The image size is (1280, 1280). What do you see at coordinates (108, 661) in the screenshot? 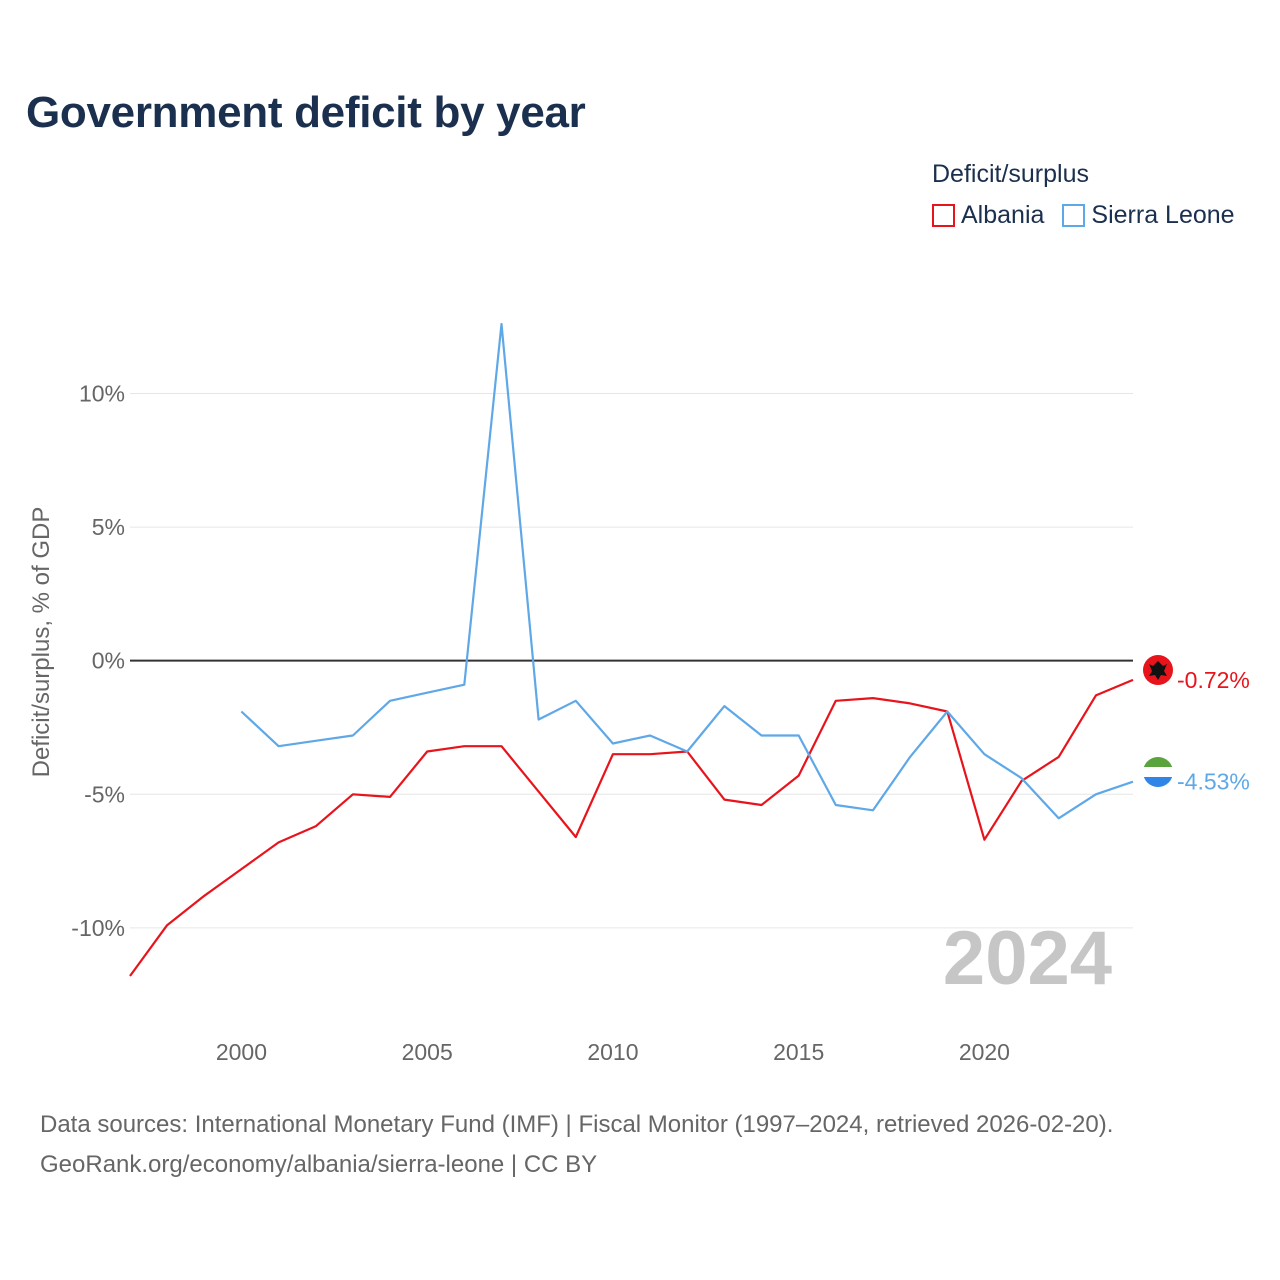
I see `y-tick-label: 0%` at bounding box center [108, 661].